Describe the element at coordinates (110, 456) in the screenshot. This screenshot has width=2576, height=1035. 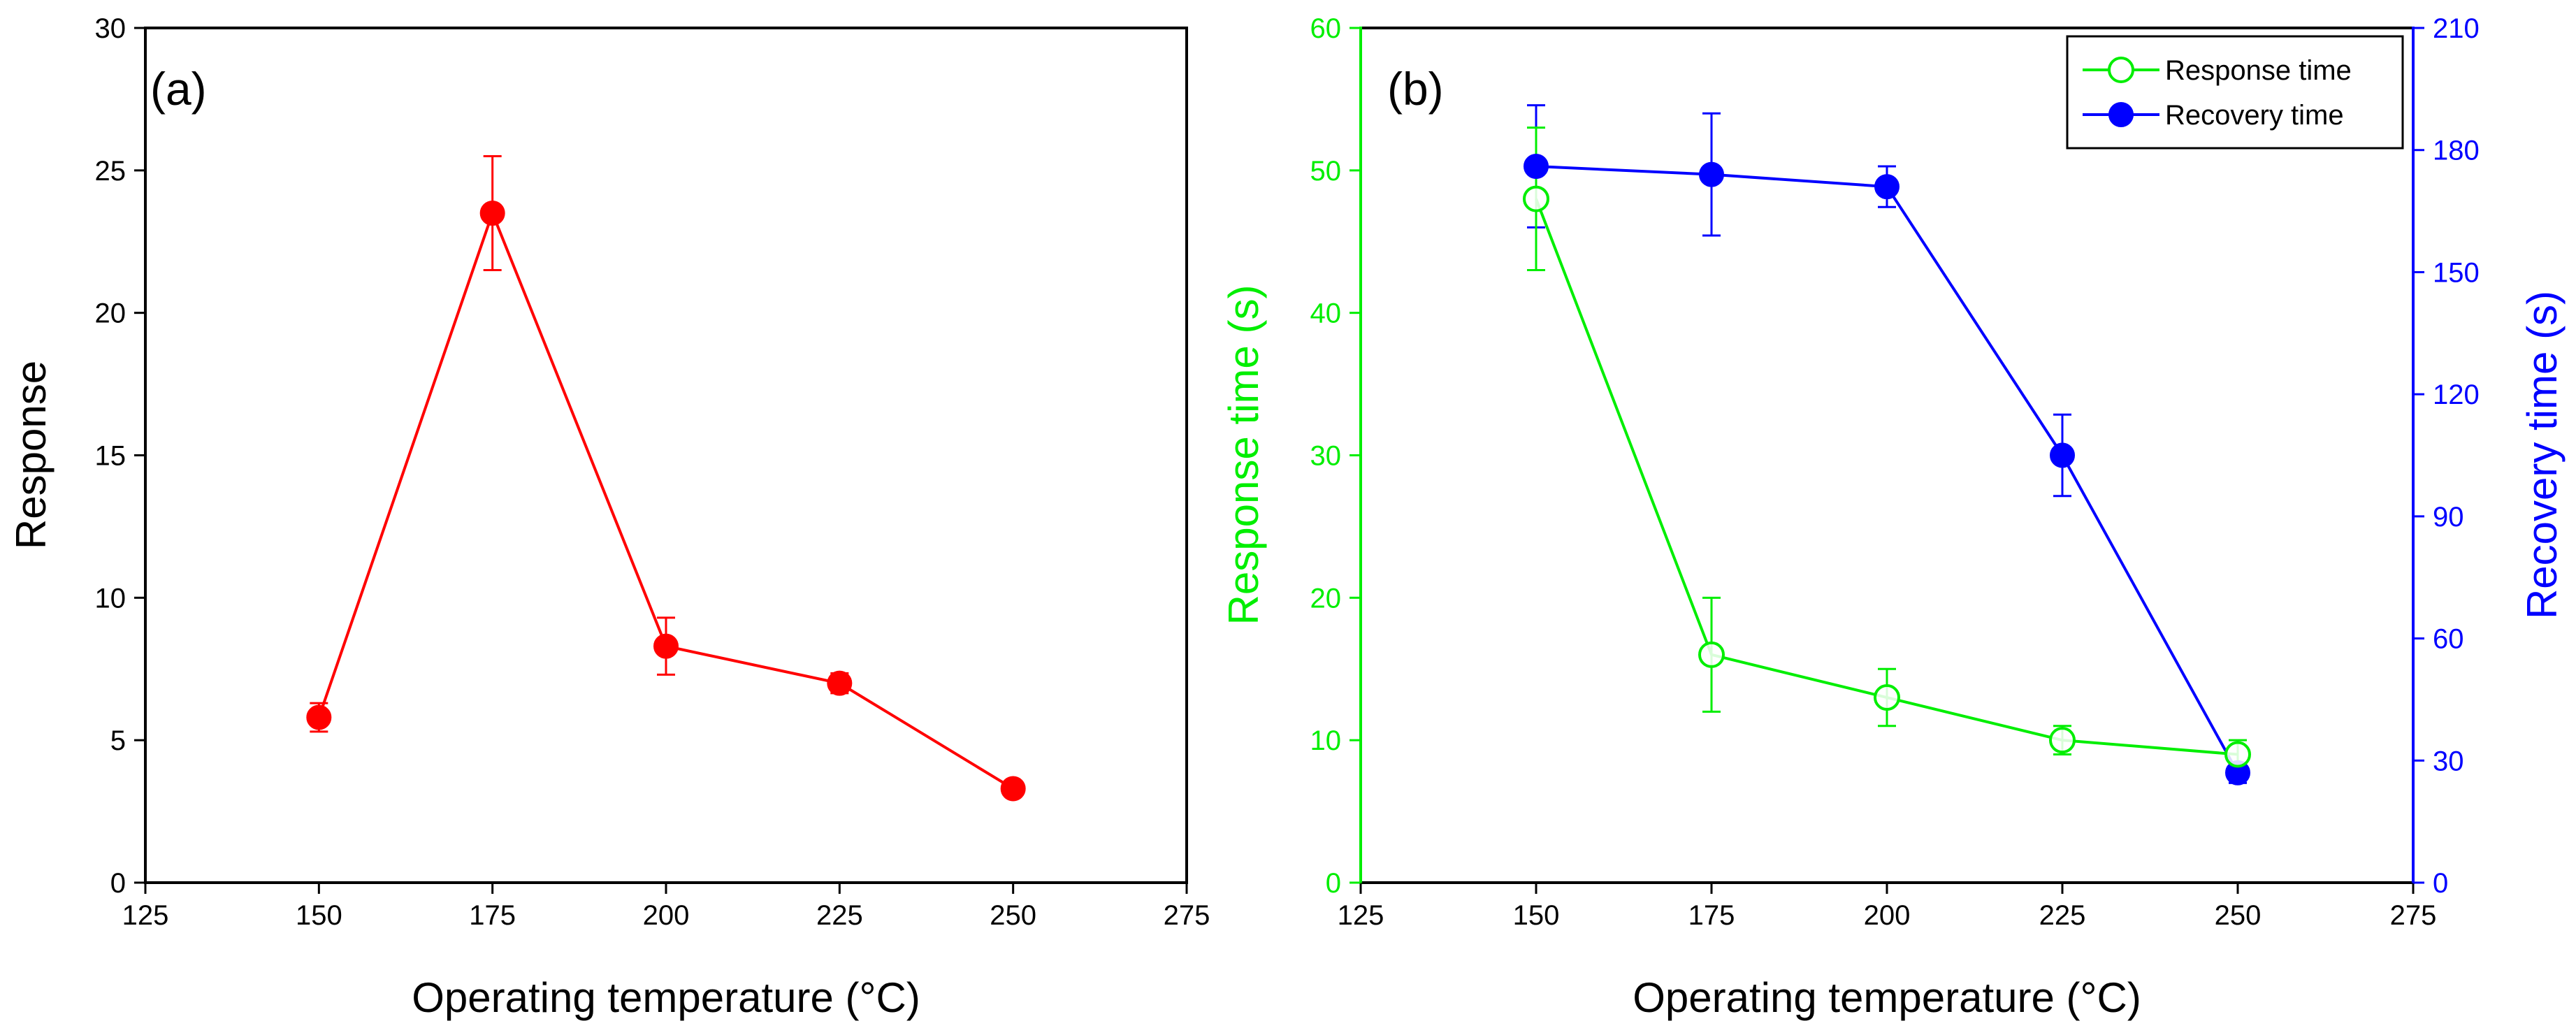
I see `y-tick-label-a: 15` at that location.